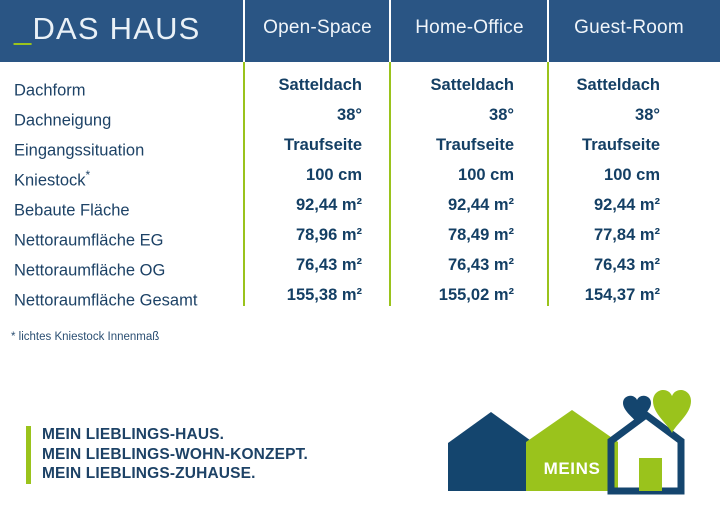 Image resolution: width=720 pixels, height=530 pixels. I want to click on row-value-guest-room: 38°, so click(647, 115).